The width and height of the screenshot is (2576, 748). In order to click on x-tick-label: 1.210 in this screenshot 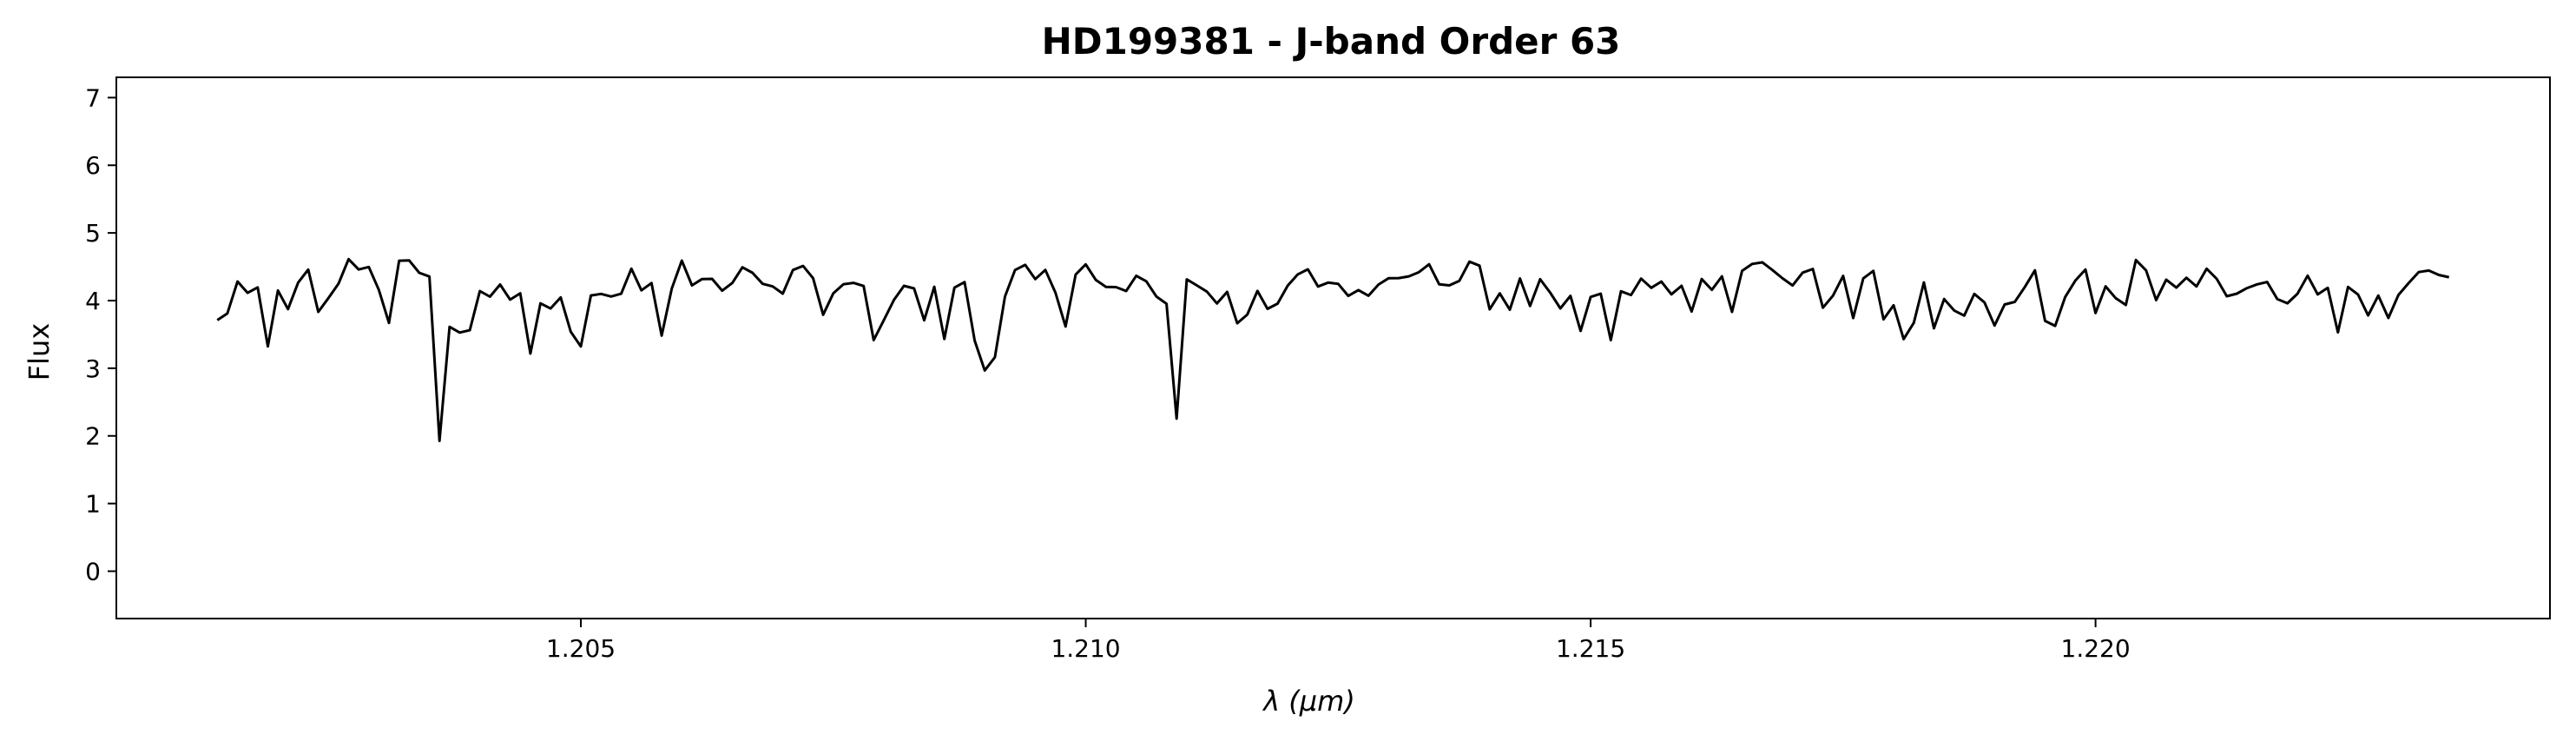, I will do `click(1085, 648)`.